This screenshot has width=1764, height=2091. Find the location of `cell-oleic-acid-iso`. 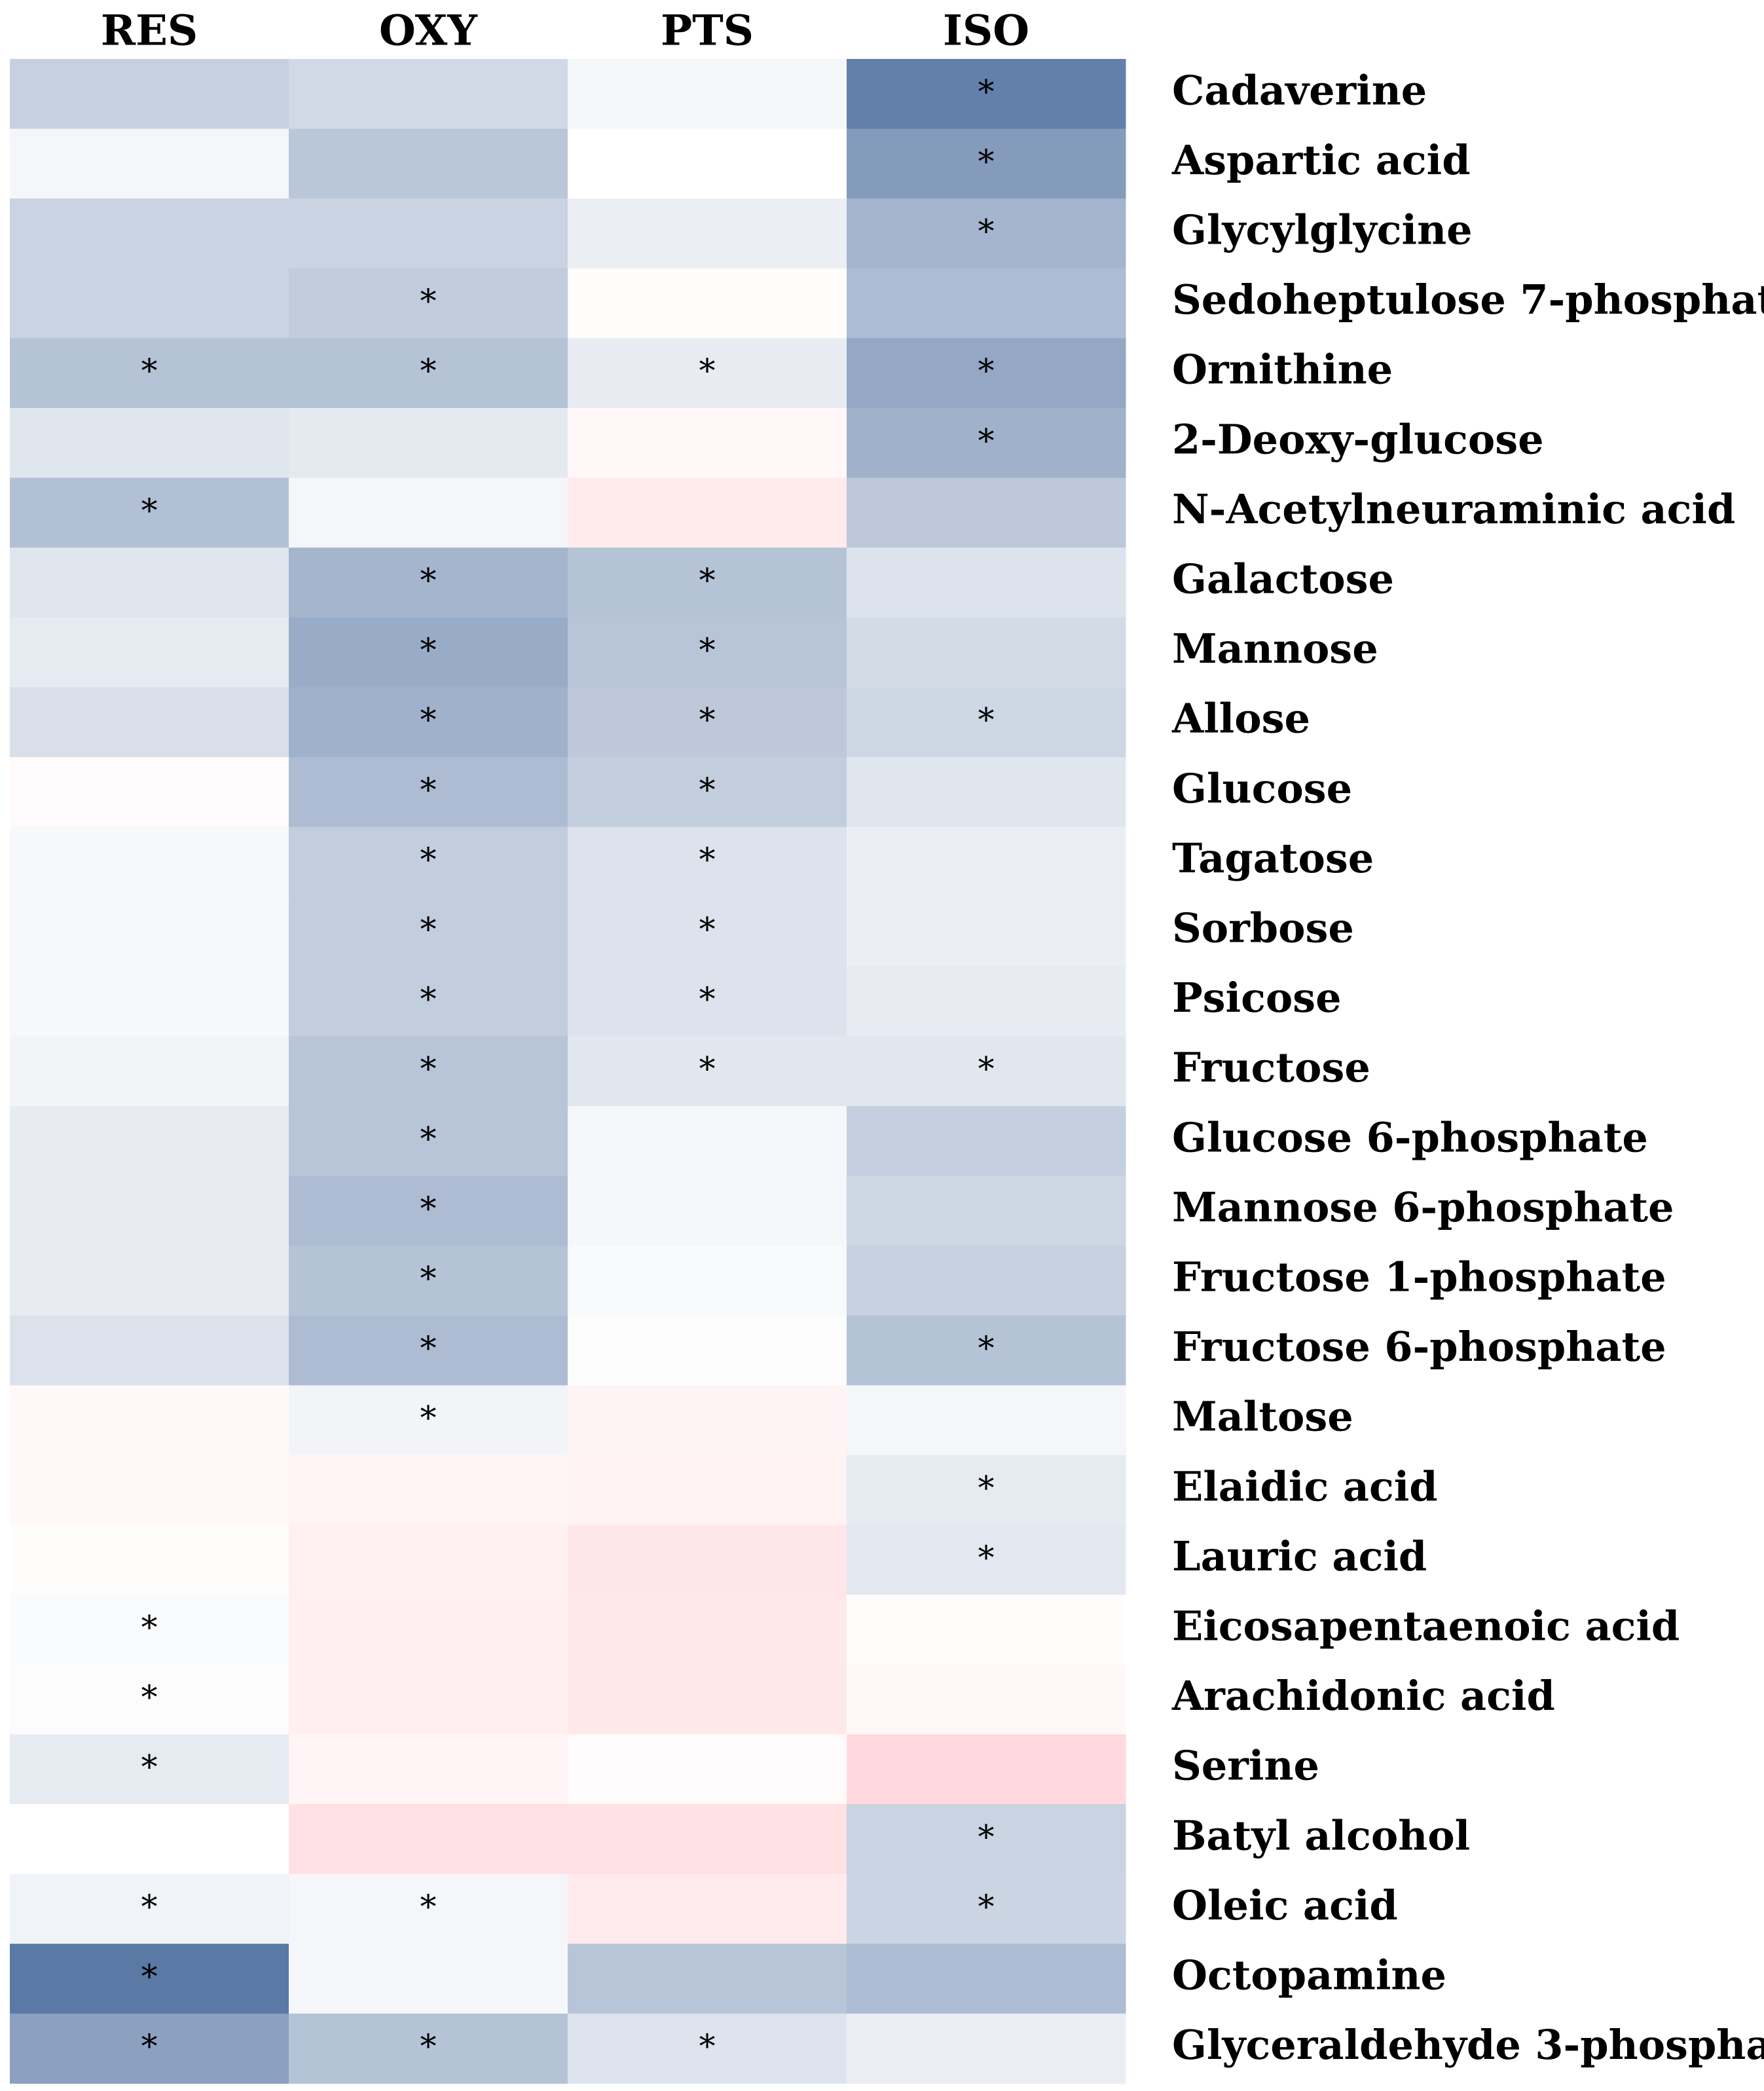

cell-oleic-acid-iso is located at coordinates (987, 1909).